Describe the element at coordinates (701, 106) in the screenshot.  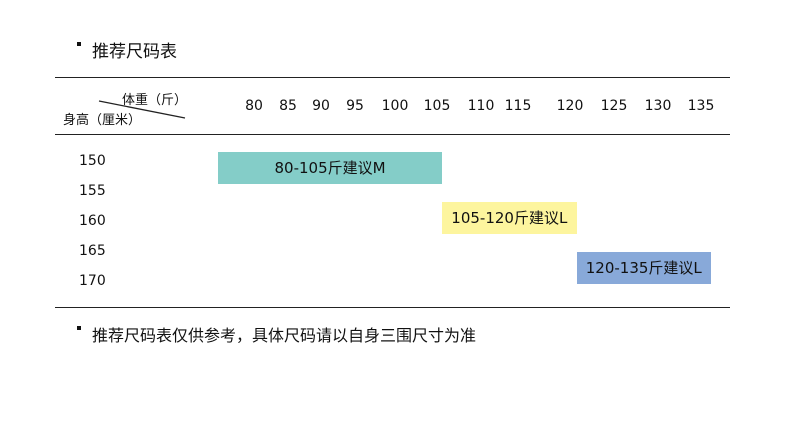
I see `weight-column-label: 135` at that location.